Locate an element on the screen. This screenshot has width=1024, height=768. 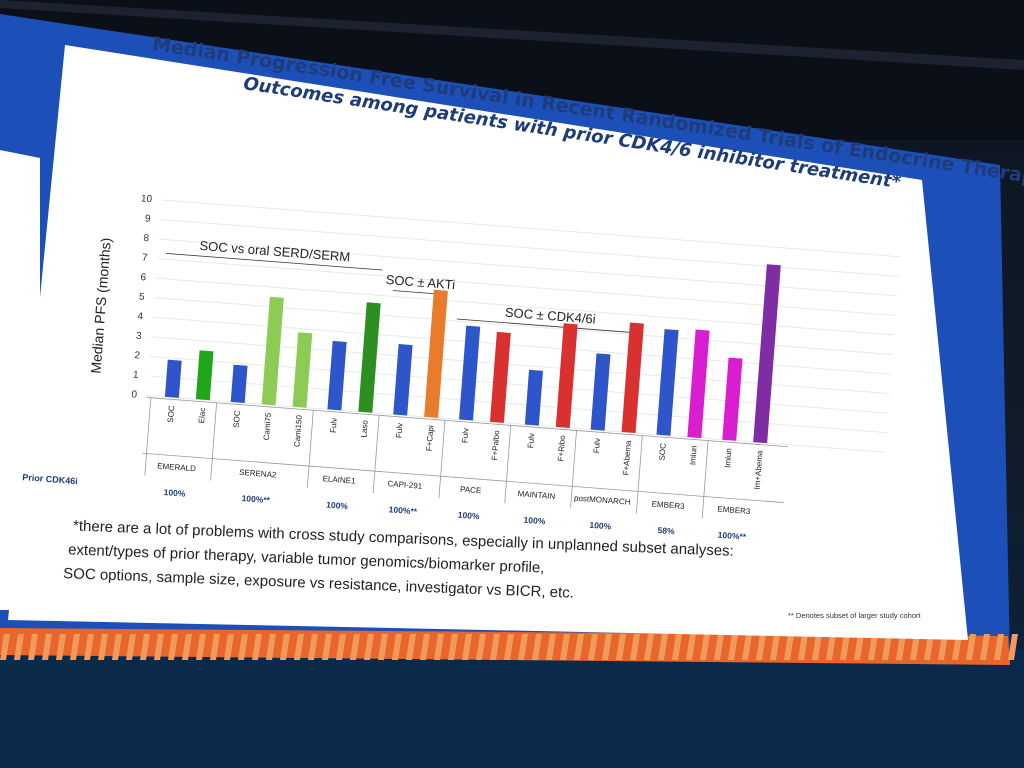
bar-serena2-cami75 is located at coordinates (272, 351).